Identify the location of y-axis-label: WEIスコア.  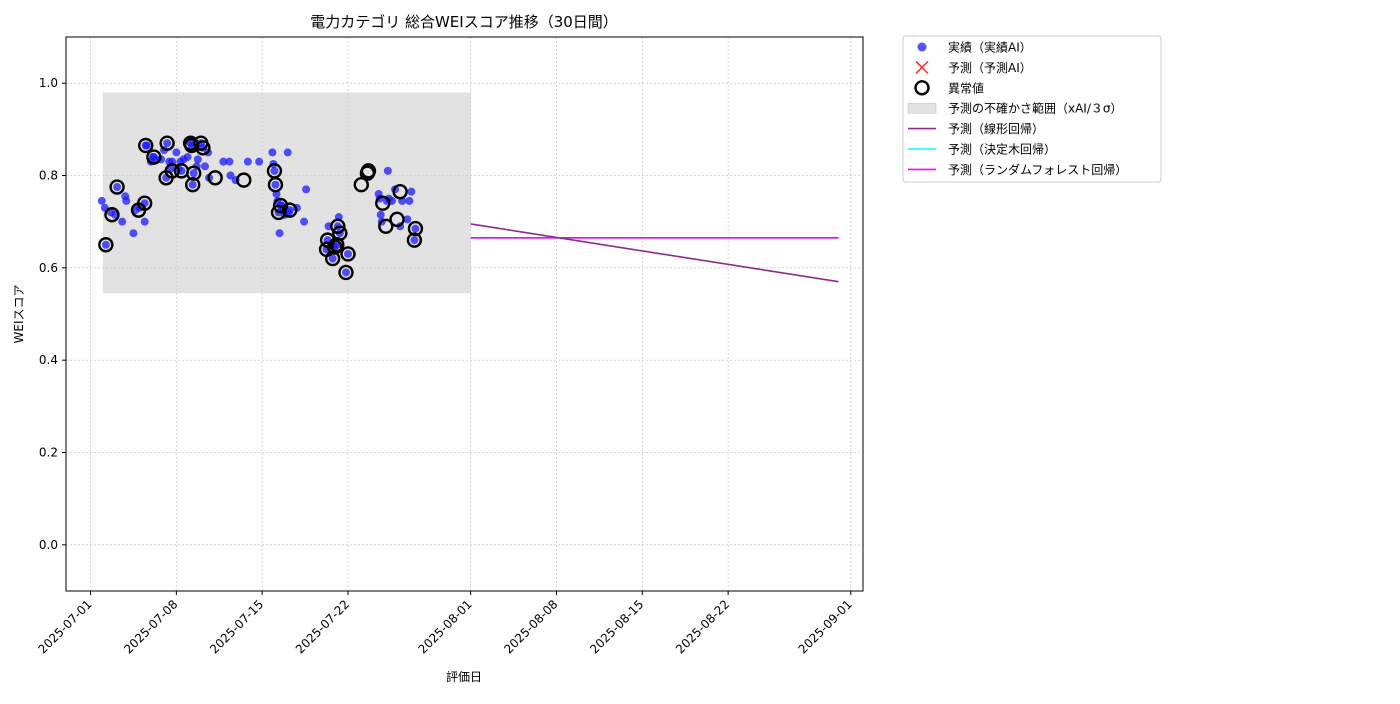
(19, 314).